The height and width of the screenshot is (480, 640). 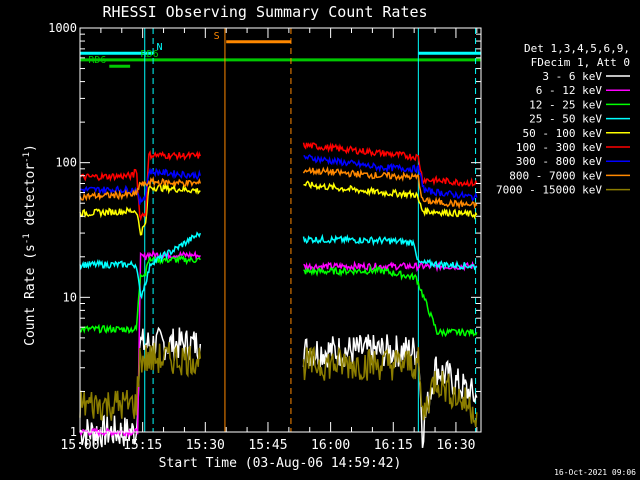 I want to click on state-bar-label: N, so click(x=159, y=47).